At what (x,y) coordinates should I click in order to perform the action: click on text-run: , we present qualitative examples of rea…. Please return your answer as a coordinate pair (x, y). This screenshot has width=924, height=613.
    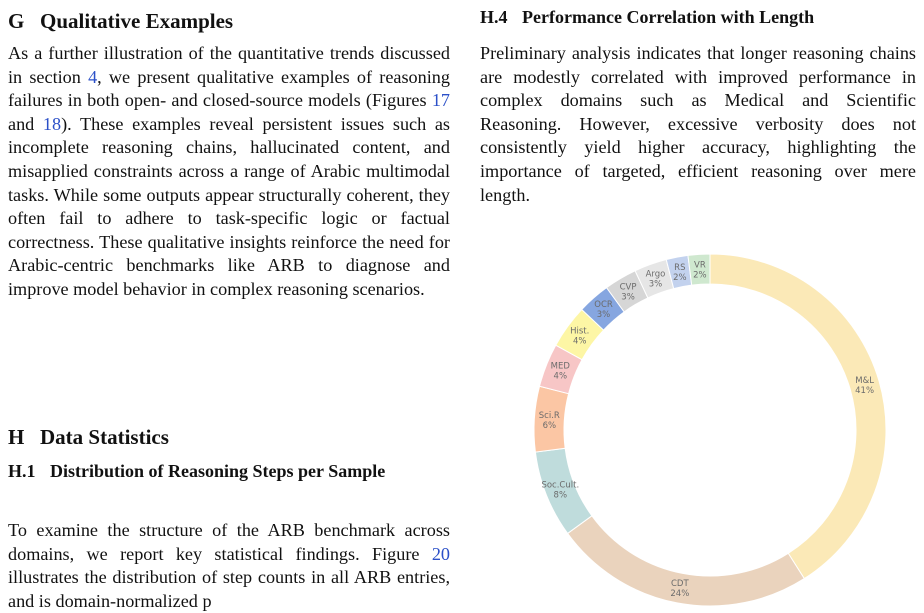
    Looking at the image, I should click on (229, 88).